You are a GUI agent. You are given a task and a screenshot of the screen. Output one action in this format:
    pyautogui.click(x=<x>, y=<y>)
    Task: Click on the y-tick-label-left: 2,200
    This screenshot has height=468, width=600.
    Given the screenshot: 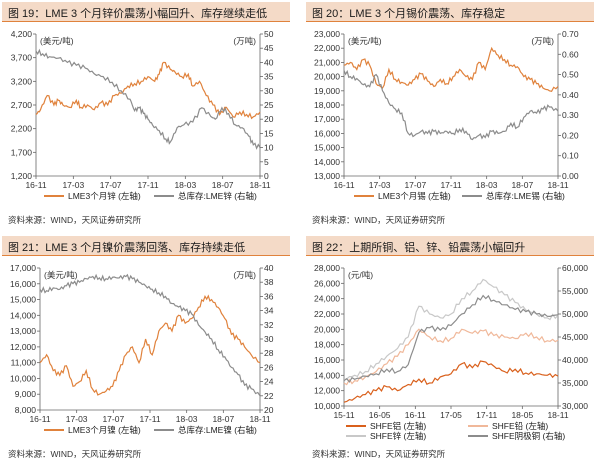 What is the action you would take?
    pyautogui.click(x=22, y=129)
    